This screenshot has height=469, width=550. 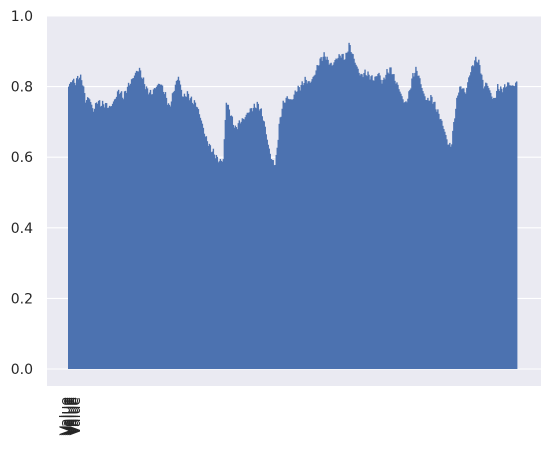 I want to click on y-tick-label: 1.0, so click(x=22, y=17).